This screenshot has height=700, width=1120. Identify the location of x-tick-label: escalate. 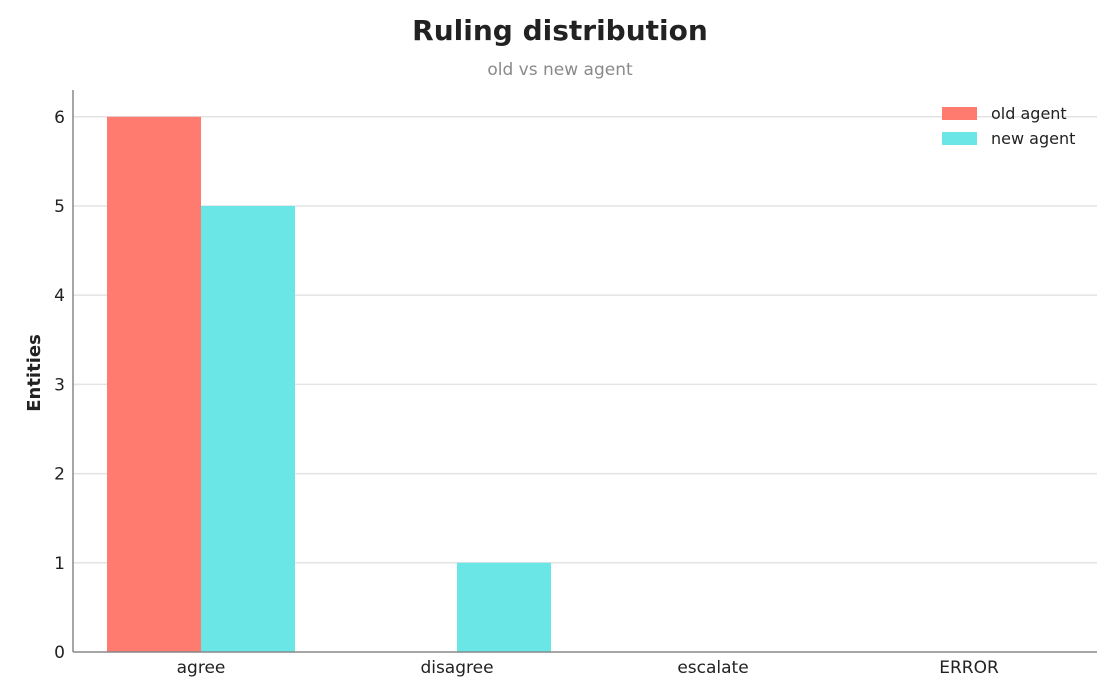
(712, 668).